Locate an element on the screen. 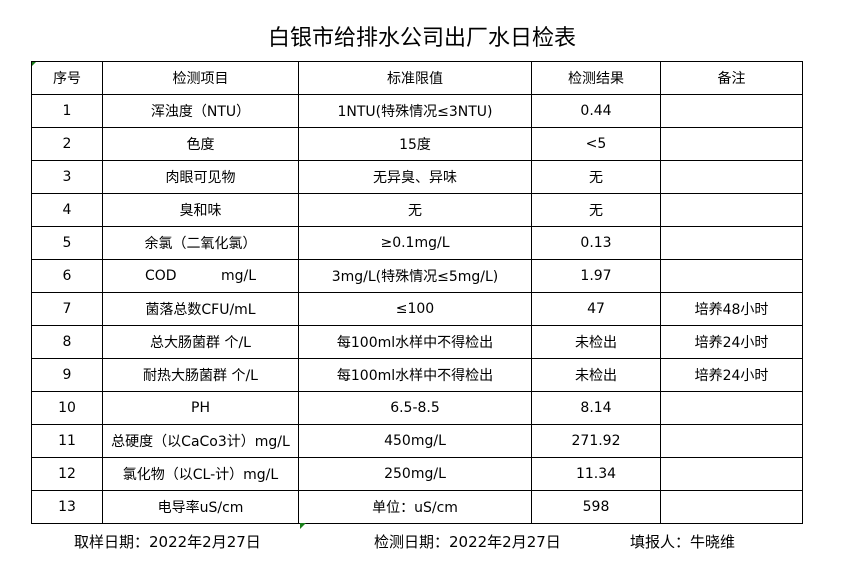  standard-limit-cell: ≥0.1mg/L is located at coordinates (415, 243).